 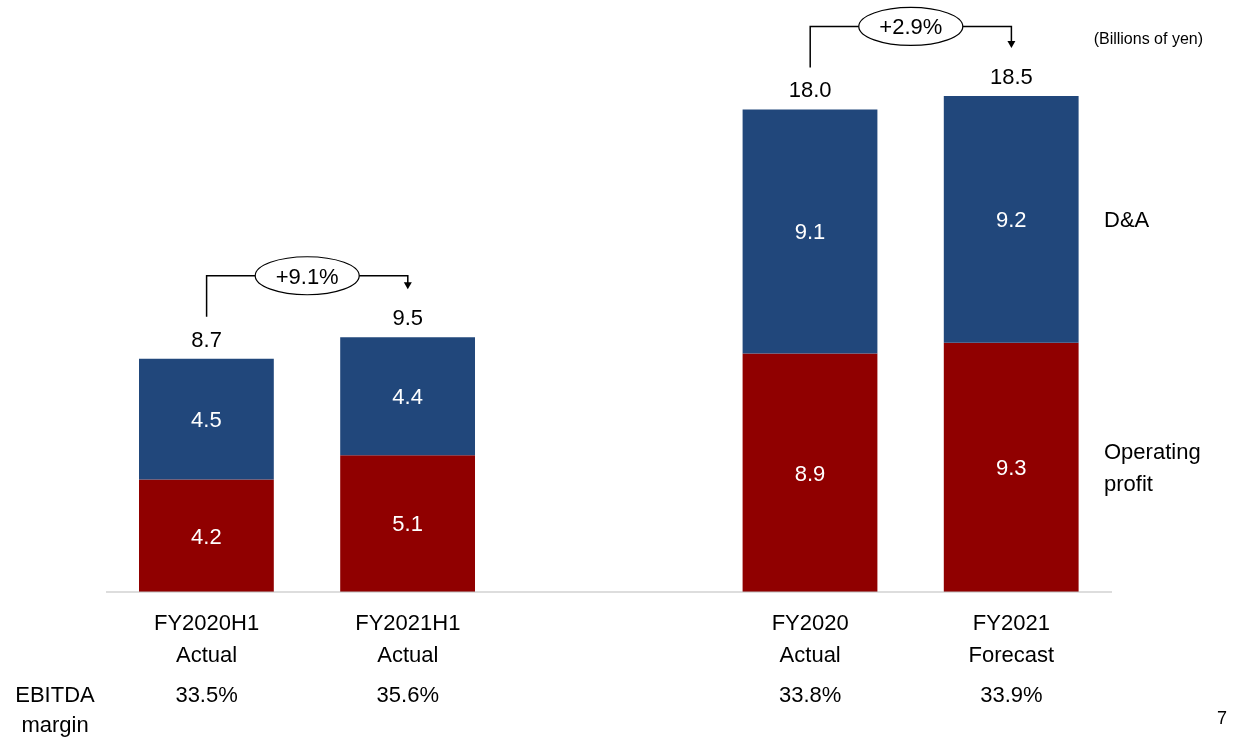 I want to click on text: 33.9%, so click(x=1011, y=694).